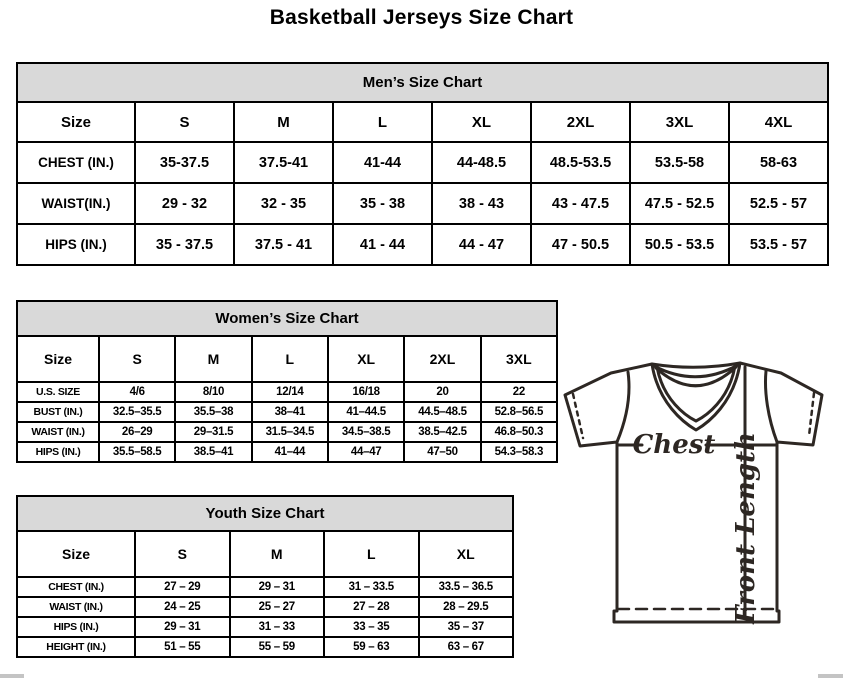 The height and width of the screenshot is (679, 843). What do you see at coordinates (578, 416) in the screenshot?
I see `left-cuff-dashed-line` at bounding box center [578, 416].